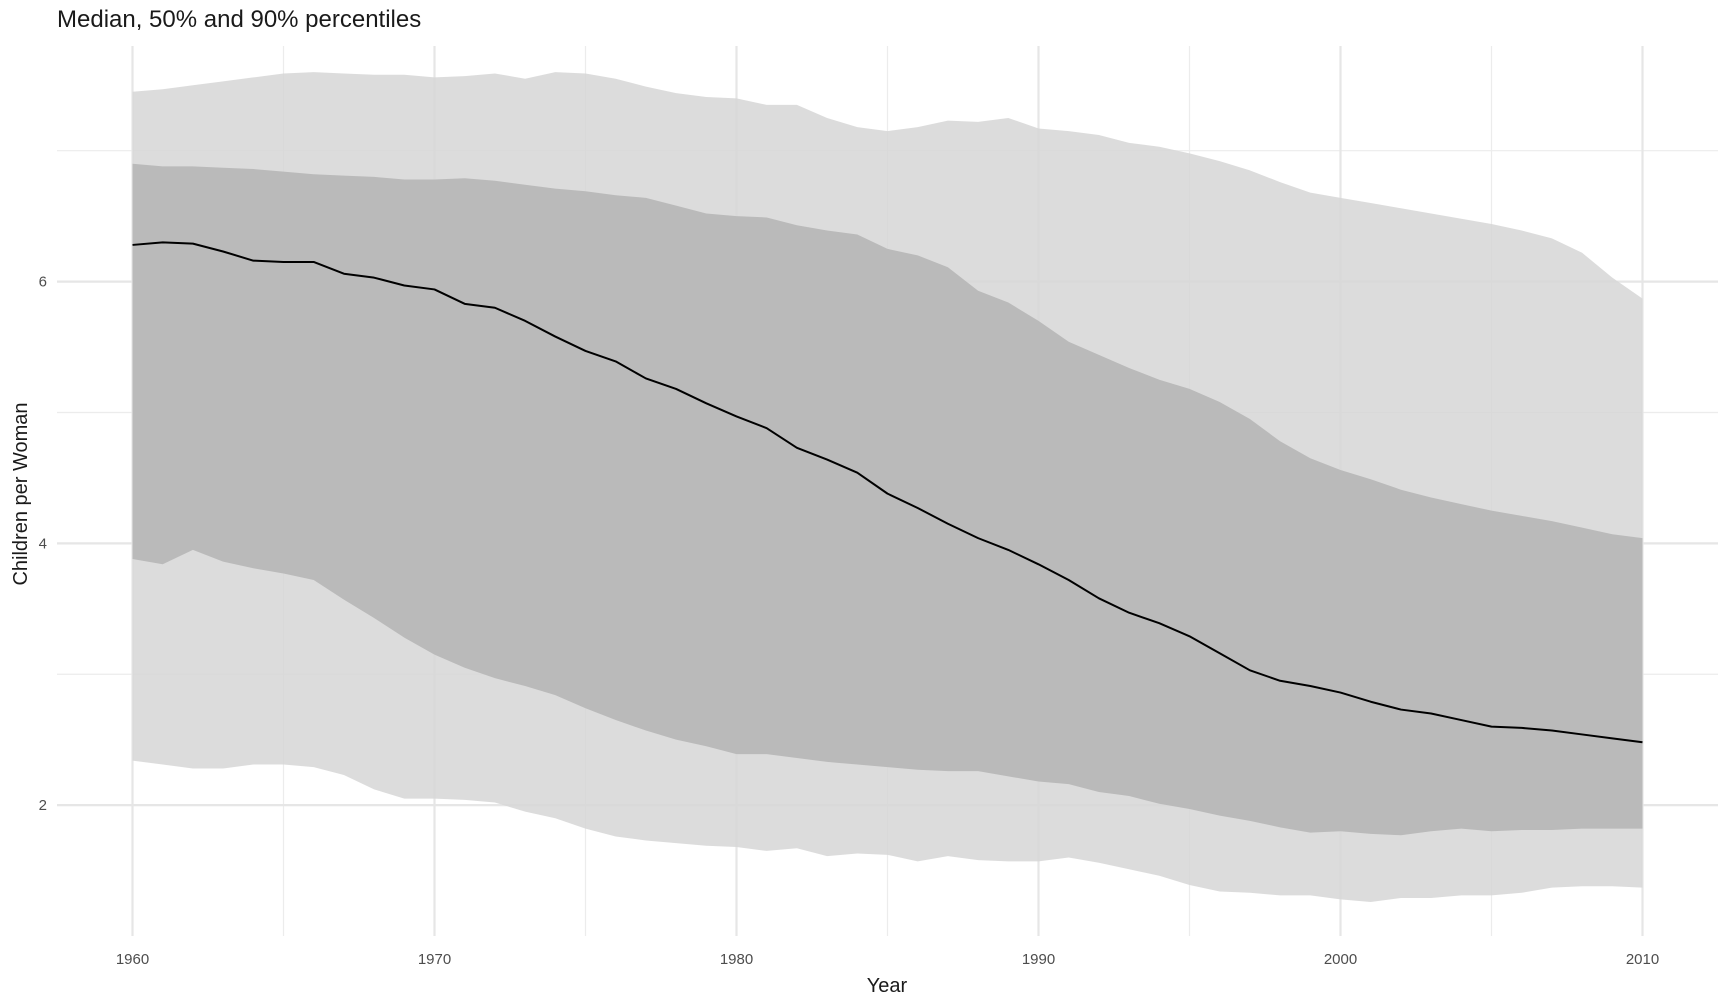  Describe the element at coordinates (132, 959) in the screenshot. I see `x-tick-label-1960: 1960` at that location.